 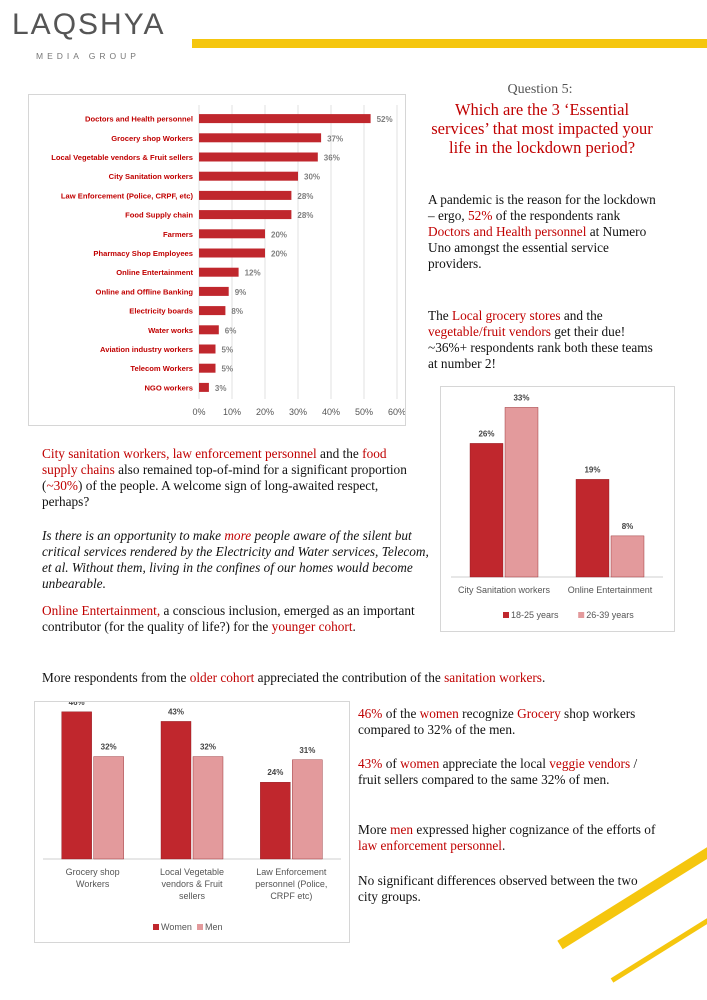 I want to click on category-label: Law Enforcement (Police, CRPF, etc), so click(x=127, y=195).